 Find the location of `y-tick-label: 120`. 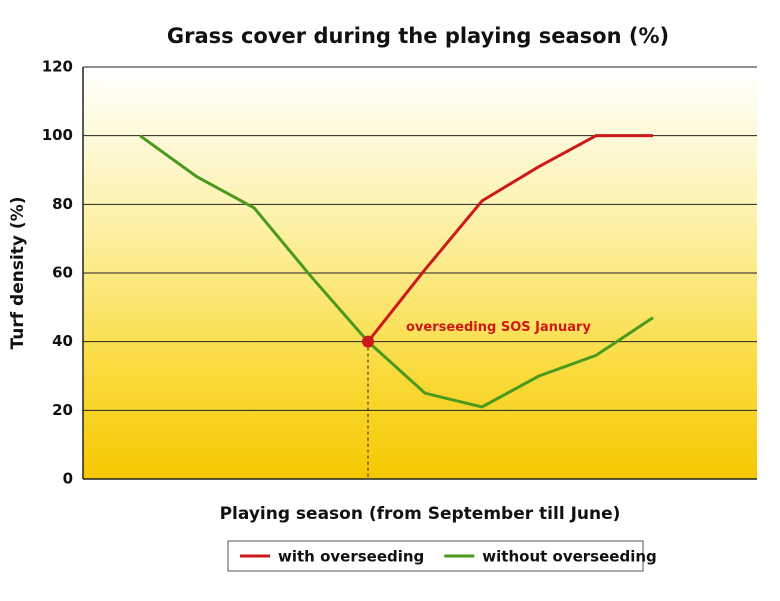

y-tick-label: 120 is located at coordinates (57, 67).